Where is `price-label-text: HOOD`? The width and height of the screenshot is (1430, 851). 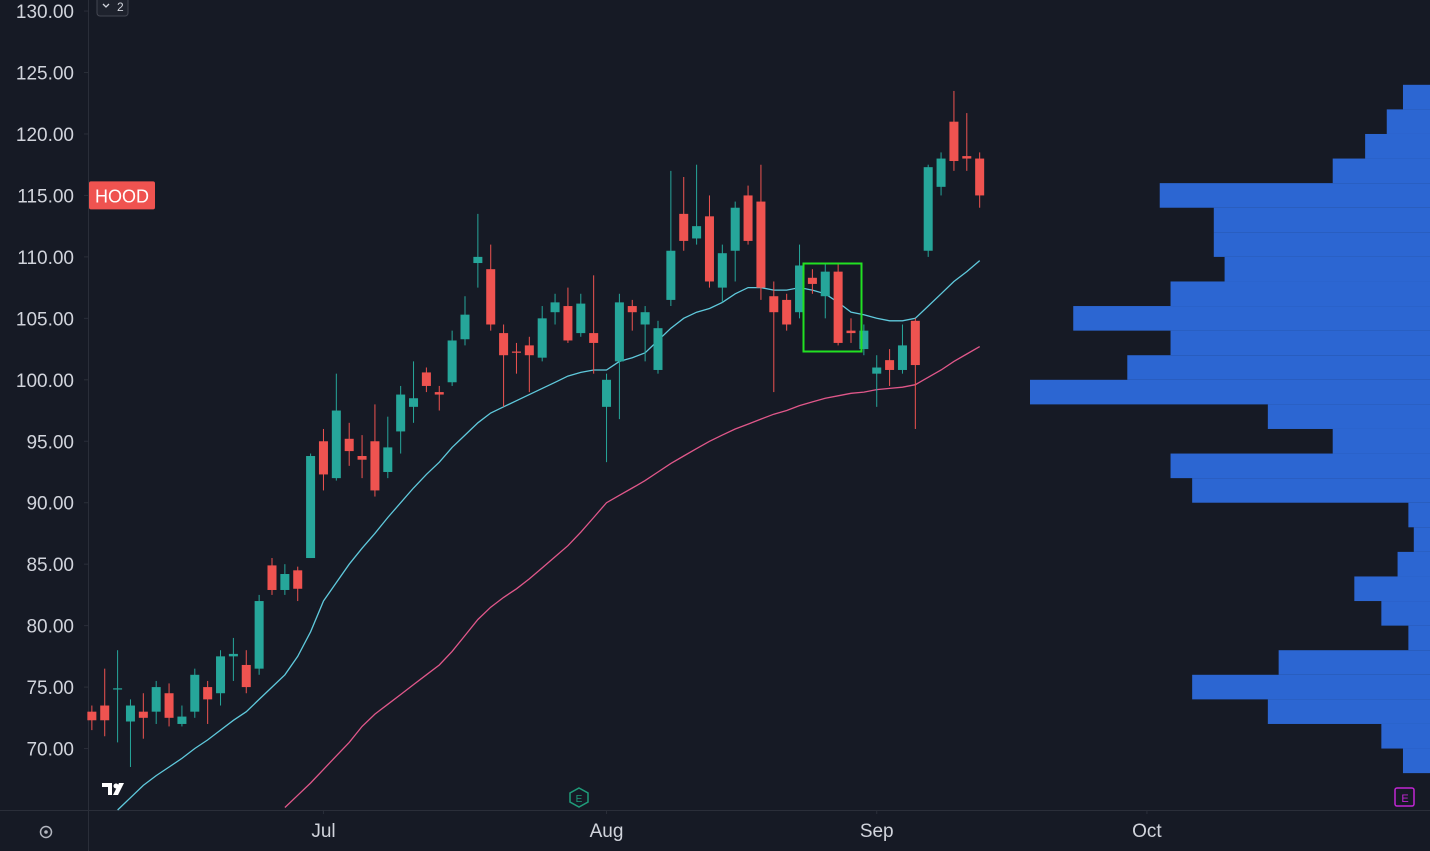 price-label-text: HOOD is located at coordinates (122, 196).